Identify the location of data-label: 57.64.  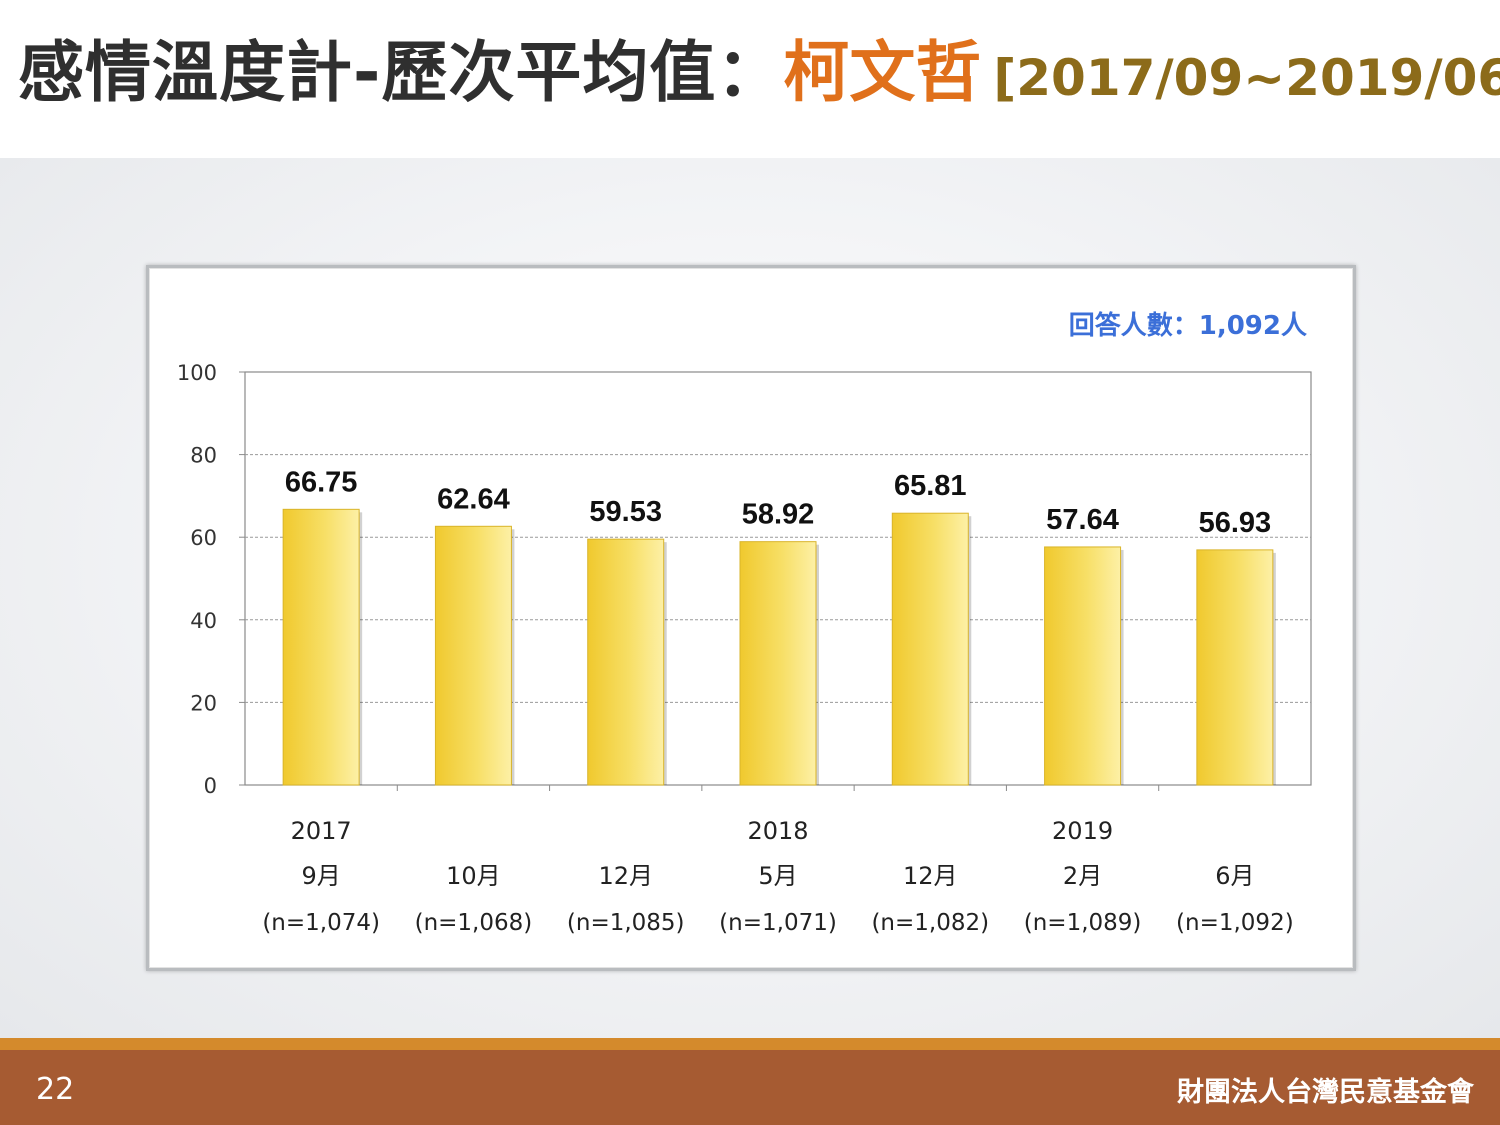
(1082, 520).